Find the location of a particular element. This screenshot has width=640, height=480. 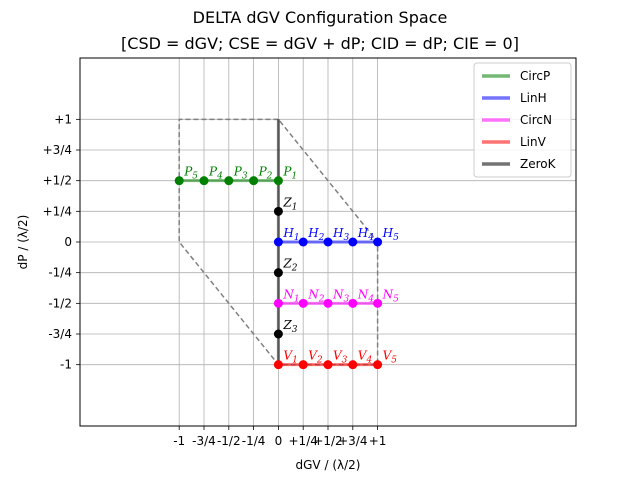

circp-point-label: P1 is located at coordinates (289, 173).